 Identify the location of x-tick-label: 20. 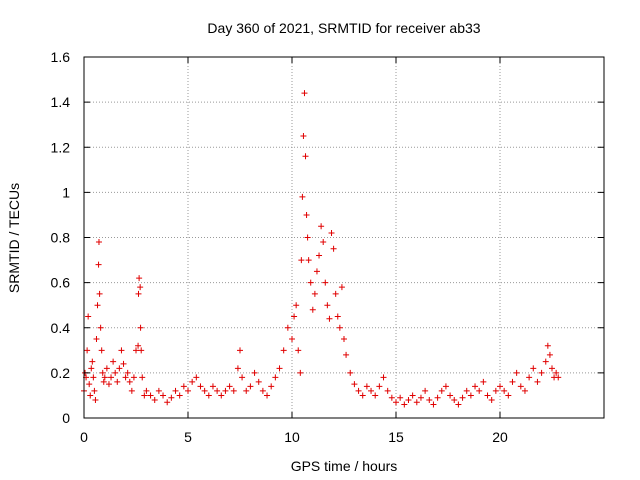
(500, 437).